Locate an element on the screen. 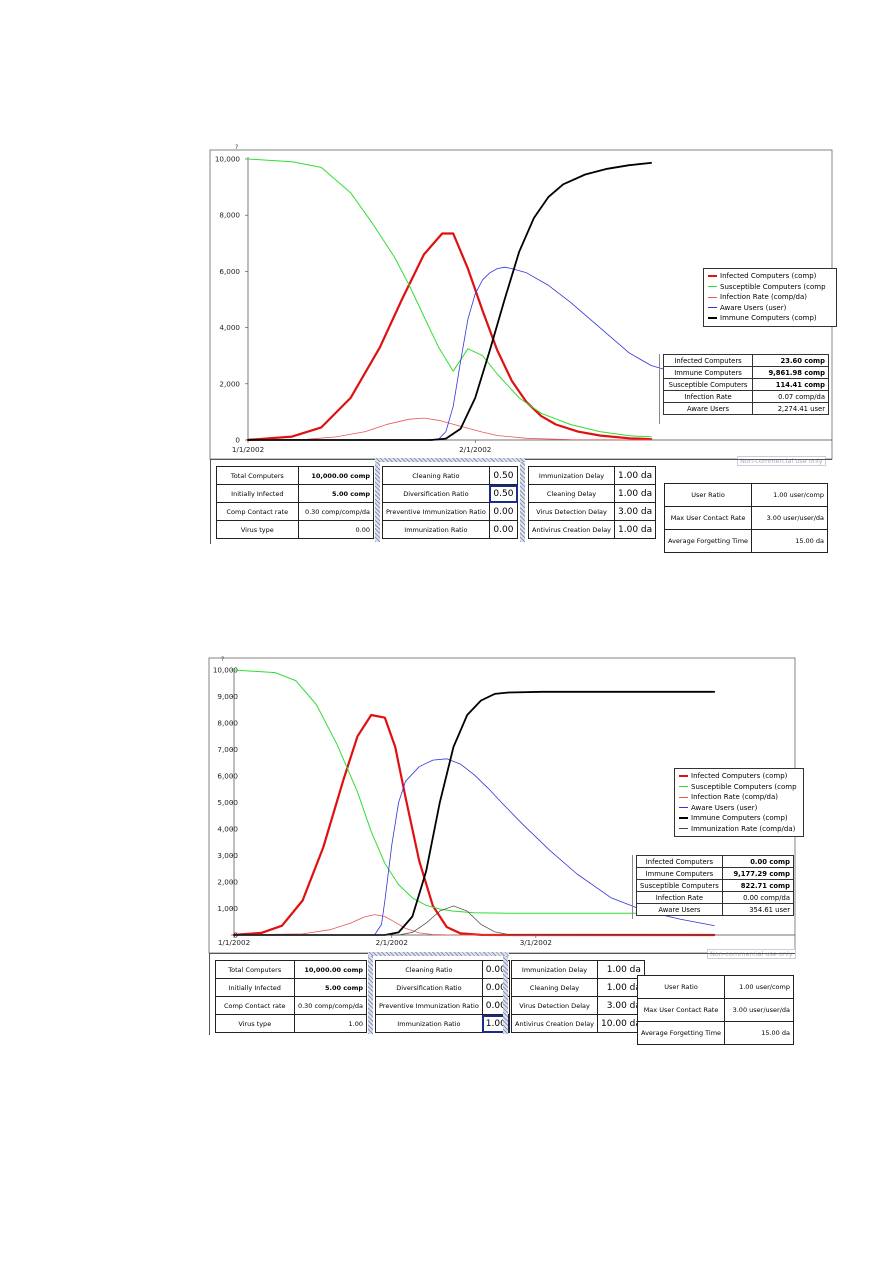 Image resolution: width=893 pixels, height=1263 pixels. top-param-value: 3.00 user/user/da is located at coordinates (789, 518).